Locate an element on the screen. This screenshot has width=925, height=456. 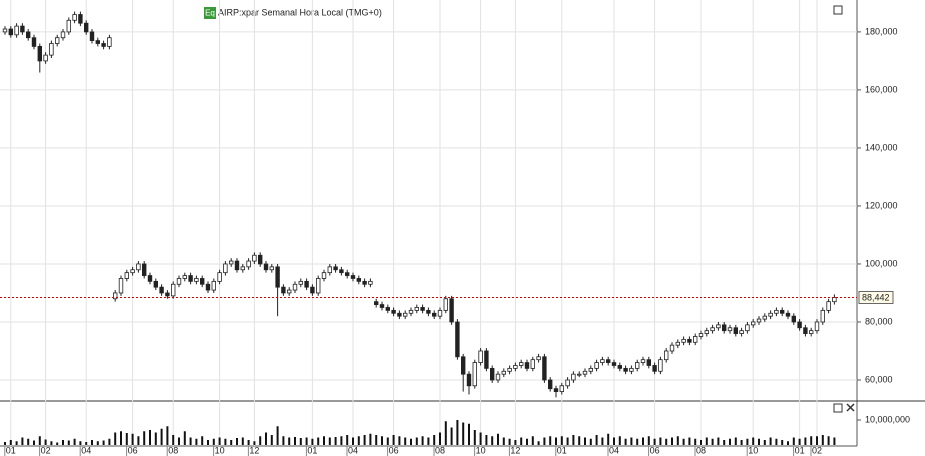
maximize-volume-button is located at coordinates (838, 408).